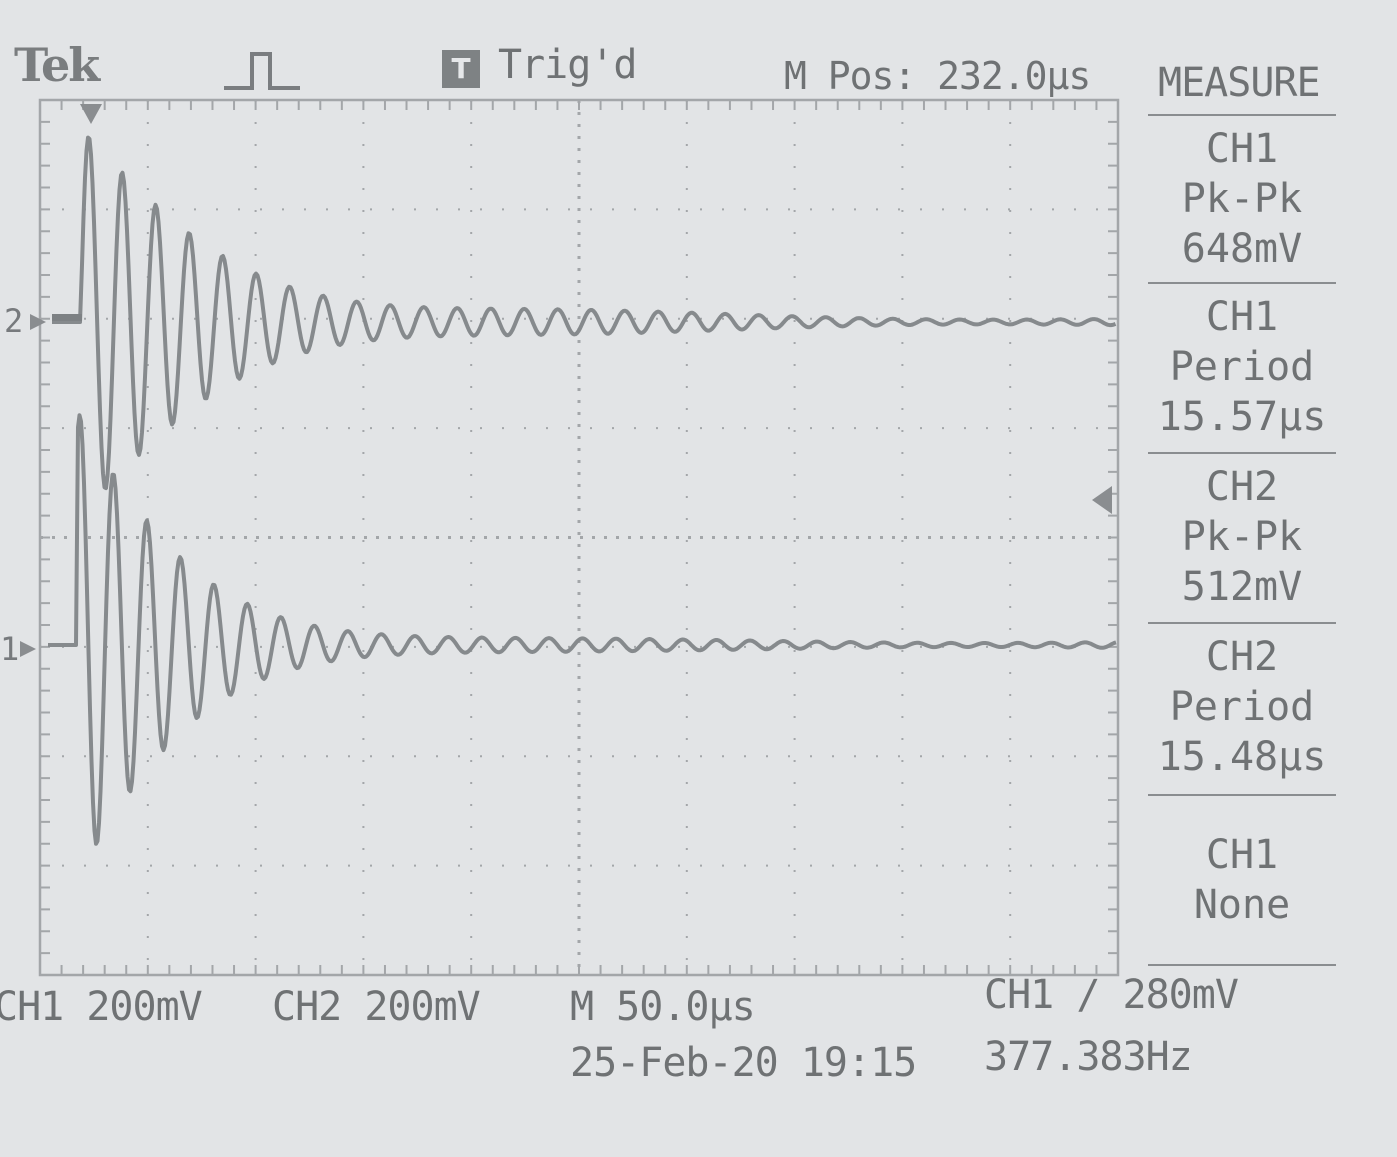 This screenshot has width=1397, height=1157. Describe the element at coordinates (663, 1007) in the screenshot. I see `timebase: M 50.0µs` at that location.